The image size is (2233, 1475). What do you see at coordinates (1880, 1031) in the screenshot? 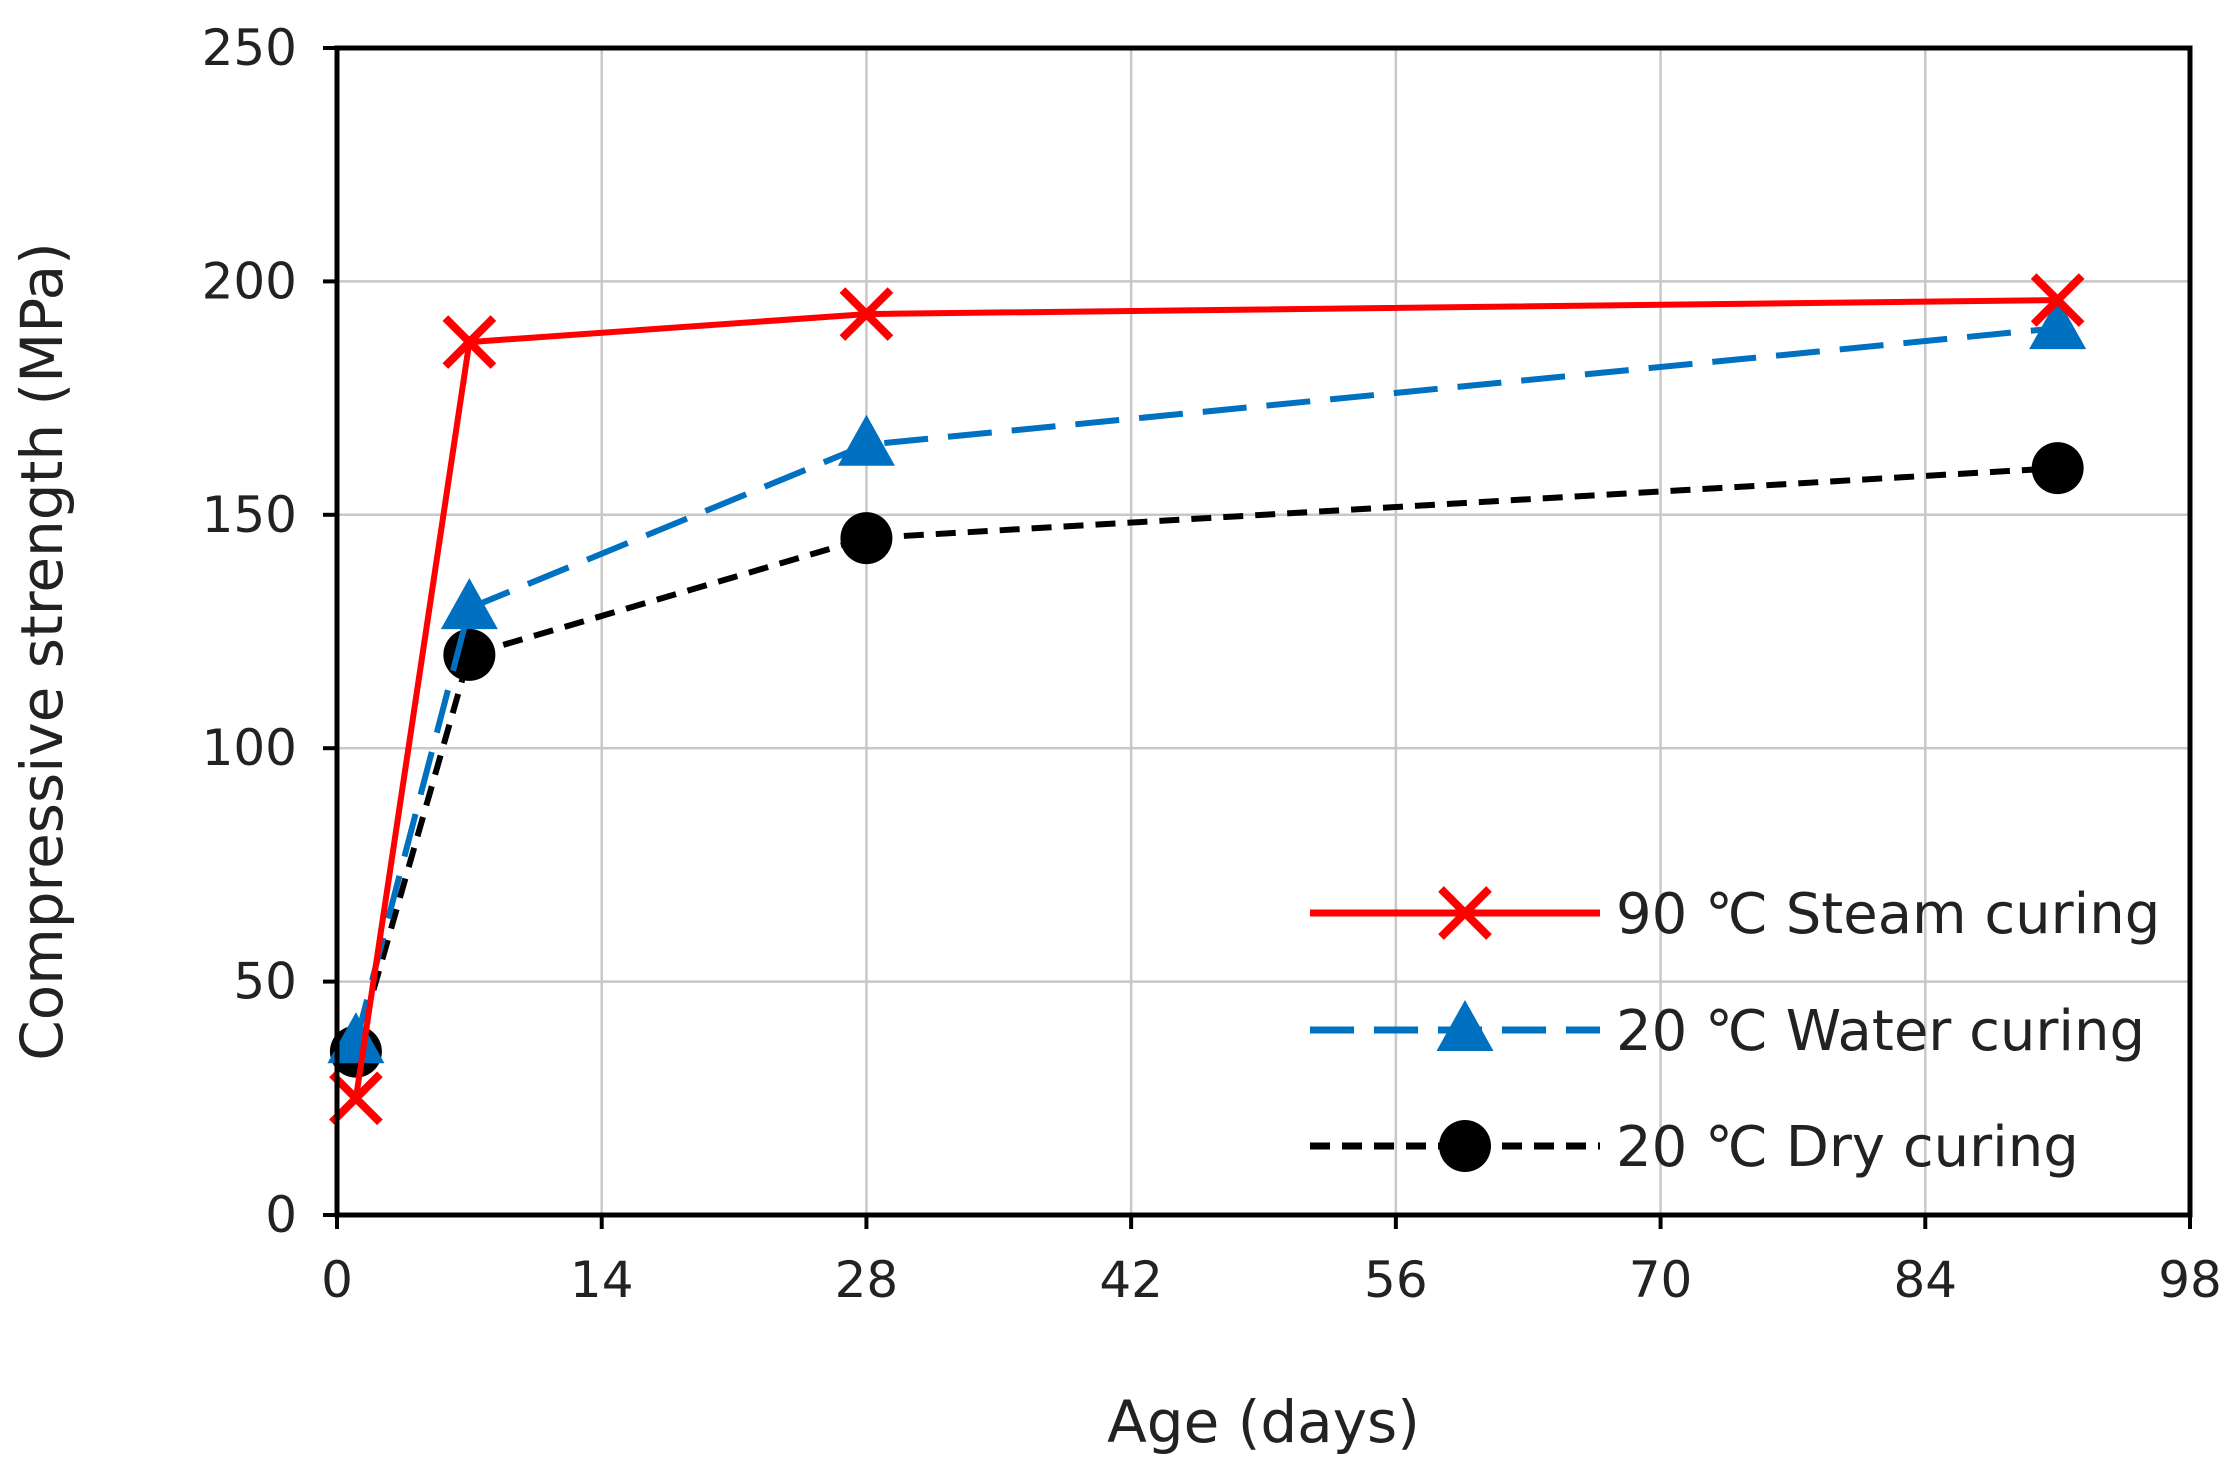
I see `legend-label: 20 ℃ Water curing` at bounding box center [1880, 1031].